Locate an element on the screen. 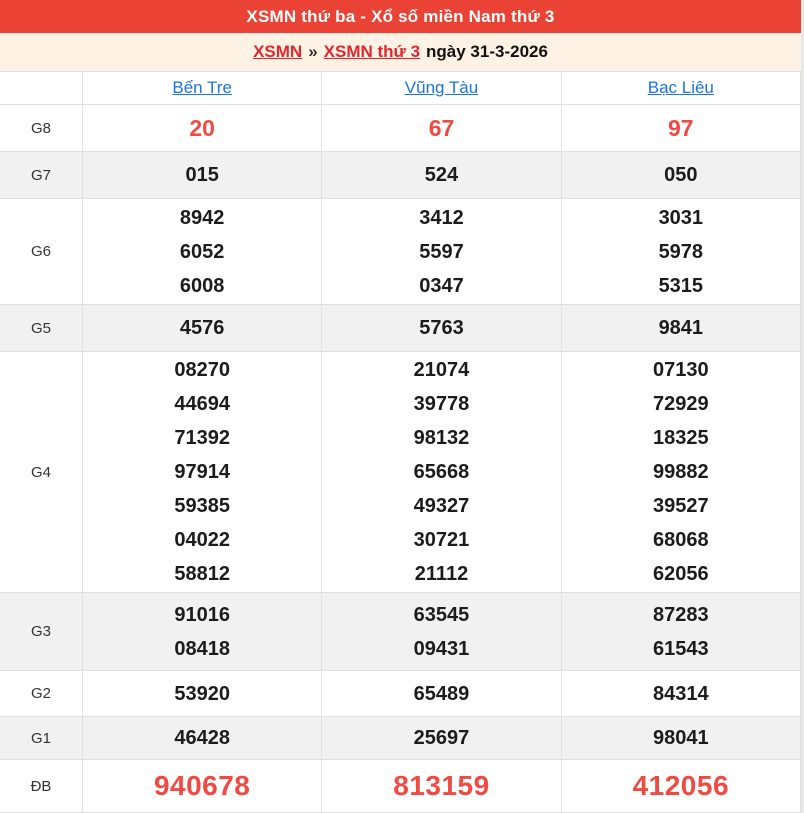 The width and height of the screenshot is (804, 813). prize-cell-g1-col3: 98041 is located at coordinates (681, 738).